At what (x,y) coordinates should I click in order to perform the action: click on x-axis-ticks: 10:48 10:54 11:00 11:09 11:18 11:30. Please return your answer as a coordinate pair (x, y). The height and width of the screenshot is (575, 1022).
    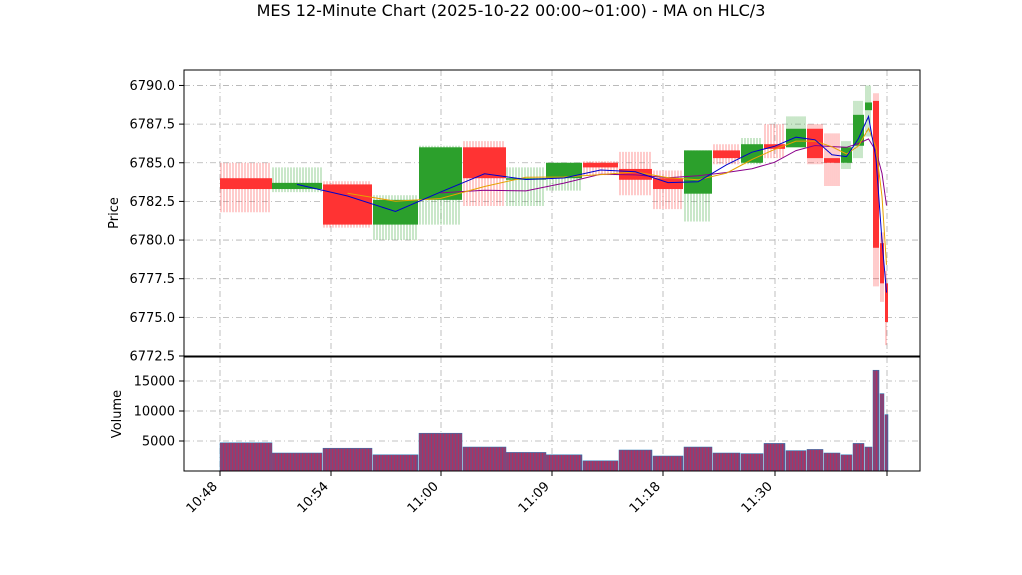
    Looking at the image, I should click on (536, 493).